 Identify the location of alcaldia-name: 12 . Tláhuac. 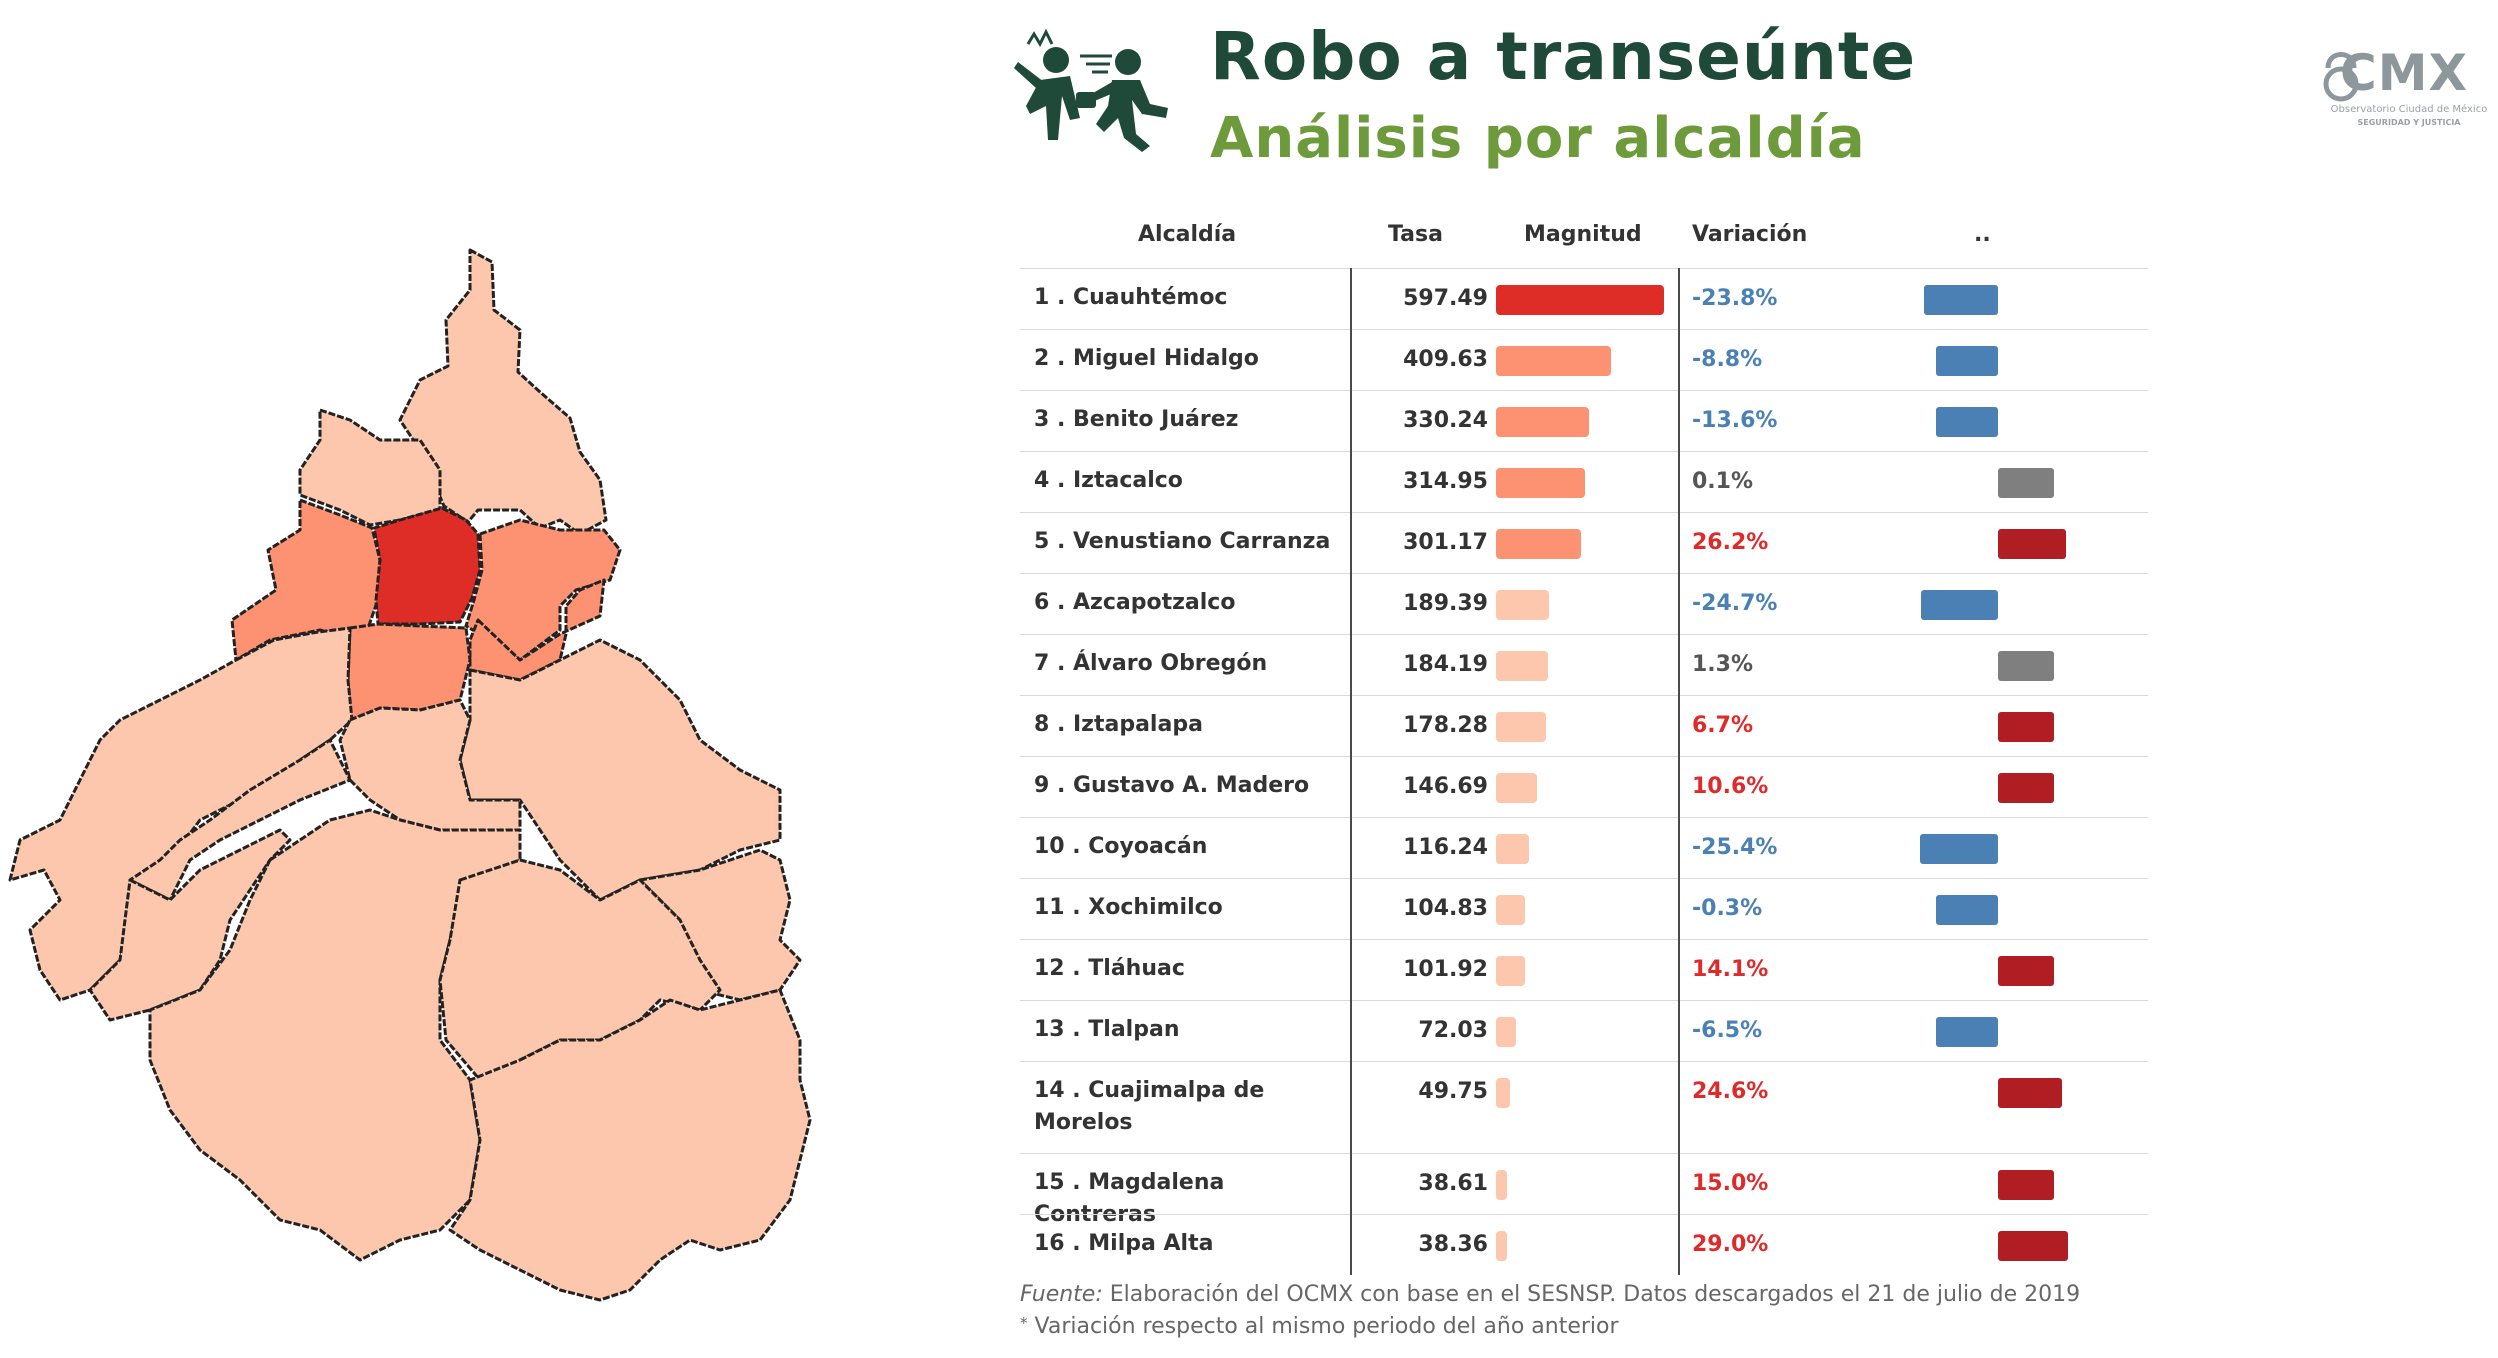
(1109, 968).